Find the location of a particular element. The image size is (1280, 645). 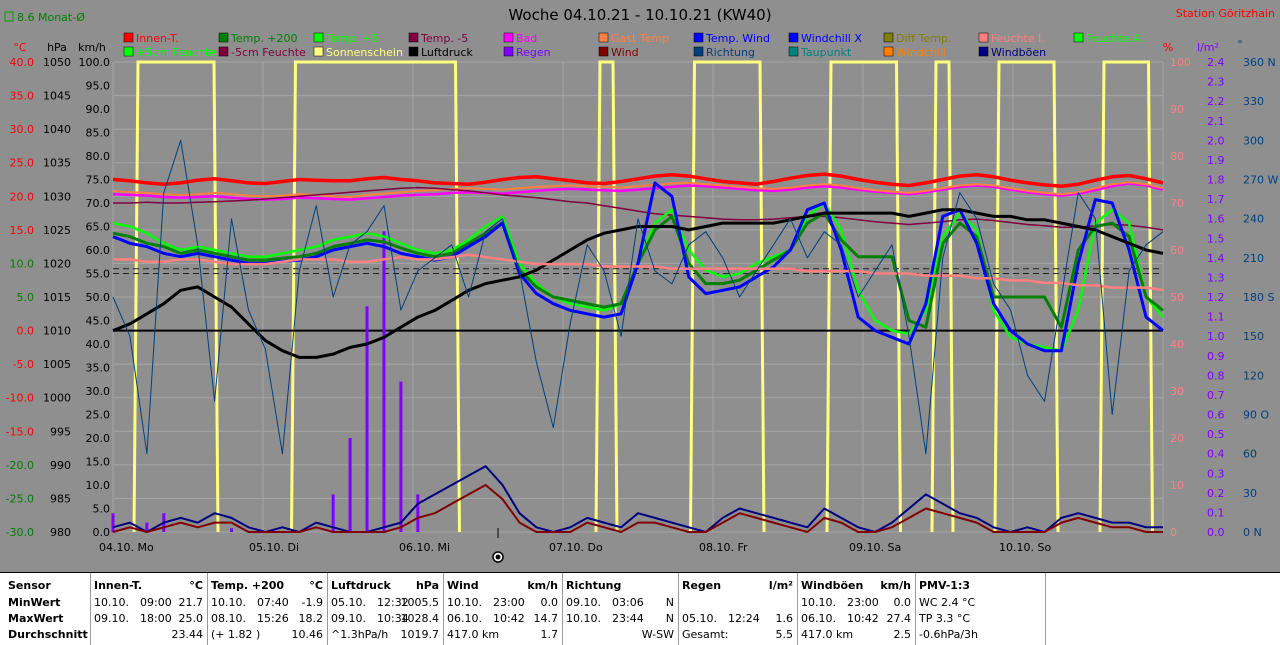

legend-entry: Feuchte I. is located at coordinates (1018, 38).